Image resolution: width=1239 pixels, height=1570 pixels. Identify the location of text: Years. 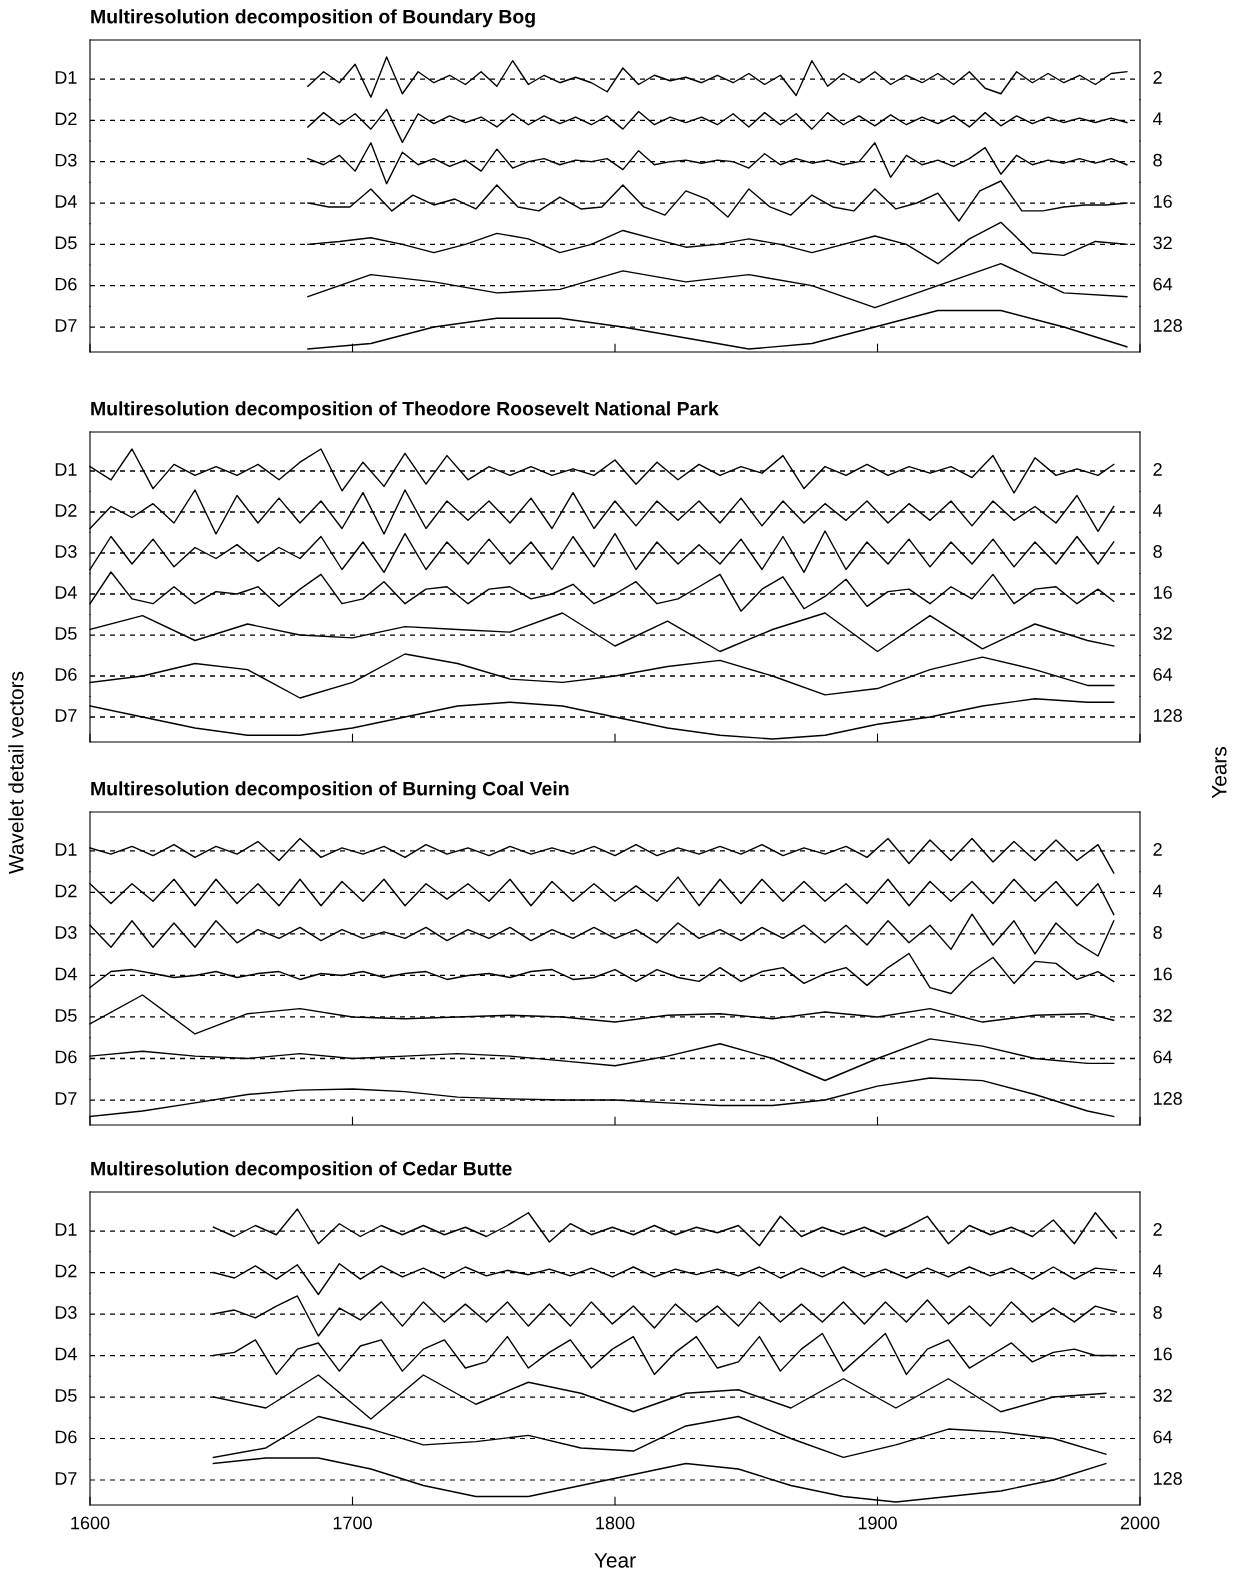
(1219, 772).